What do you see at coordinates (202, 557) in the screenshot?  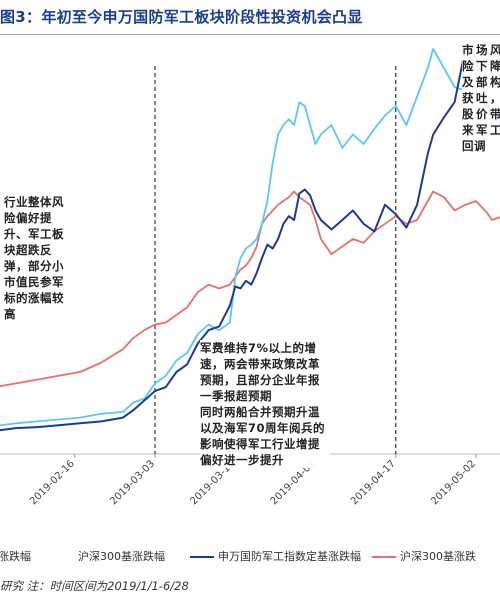 I see `legend-swatch-navy` at bounding box center [202, 557].